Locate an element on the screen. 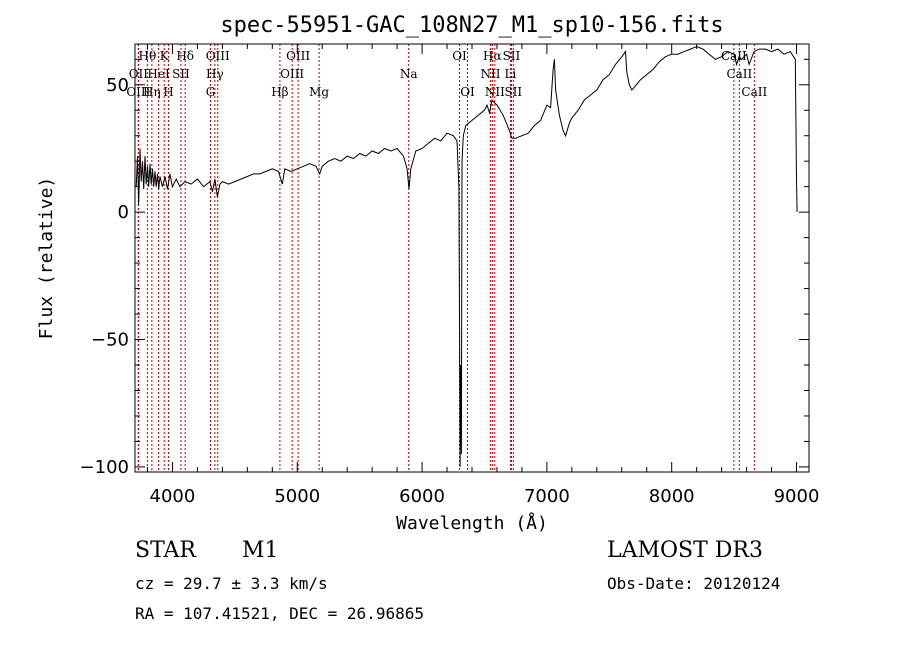 The image size is (900, 649). redshift-velocity: cz = 29.7 ± 3.3 km/s is located at coordinates (231, 583).